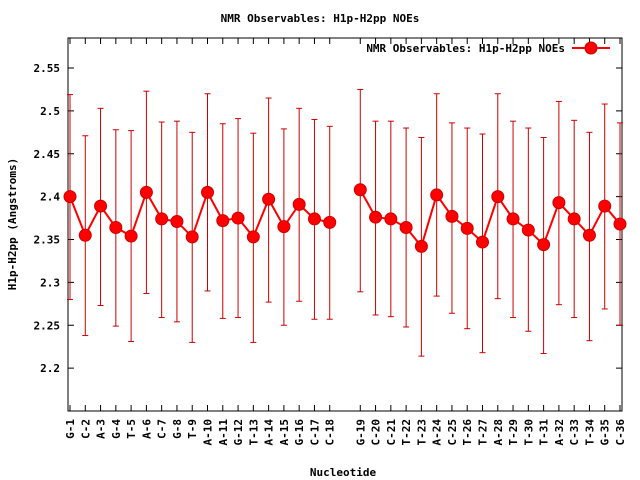  I want to click on y-tick-label: 2.5, so click(50, 111).